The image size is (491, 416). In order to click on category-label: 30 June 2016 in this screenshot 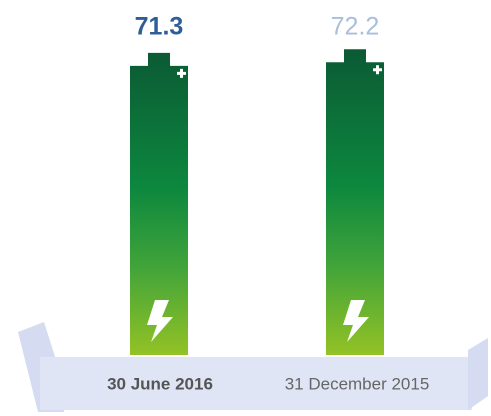, I will do `click(160, 383)`.